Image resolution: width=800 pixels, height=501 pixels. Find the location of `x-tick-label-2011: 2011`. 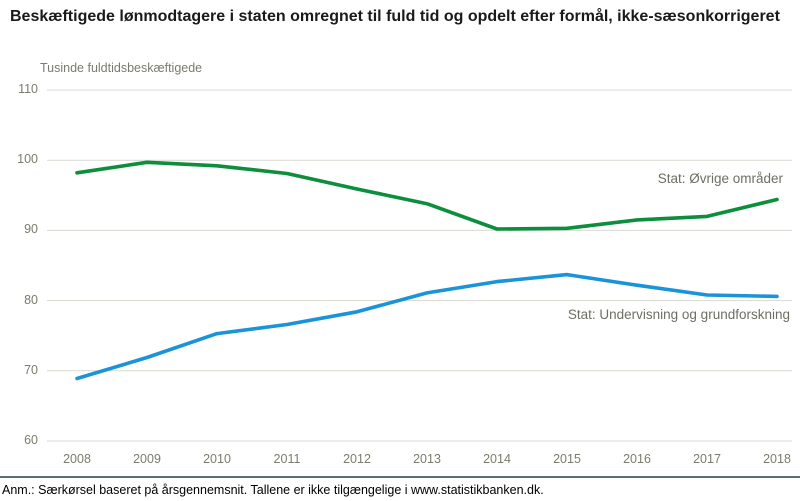

x-tick-label-2011: 2011 is located at coordinates (287, 459).